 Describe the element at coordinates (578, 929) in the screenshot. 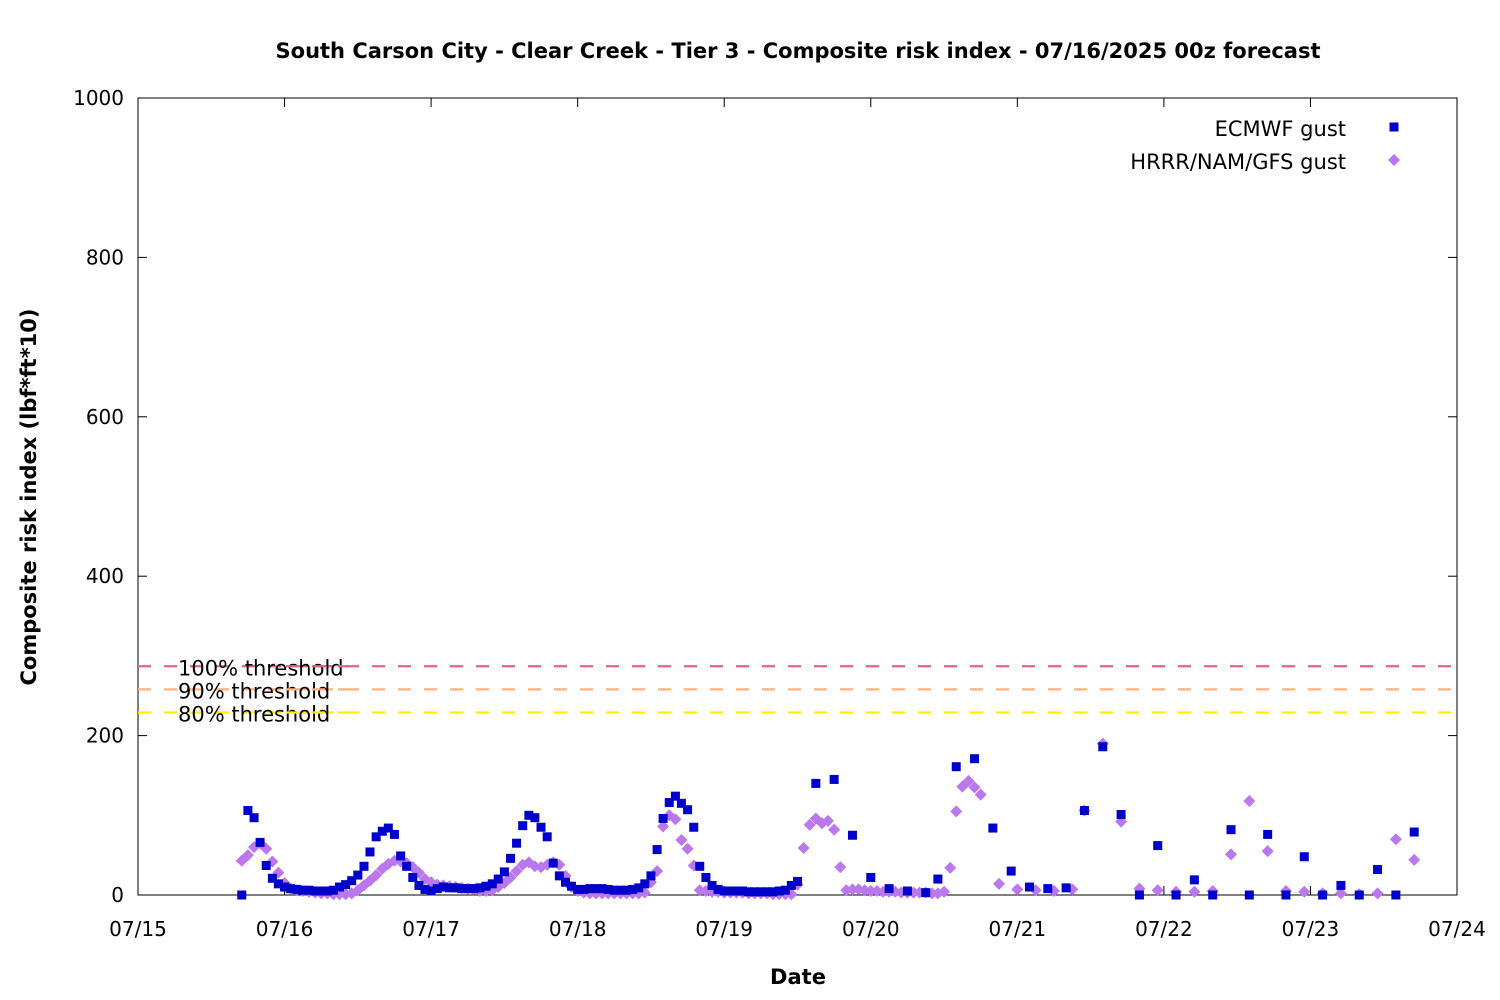

I see `x-tick-label: 07/18` at that location.